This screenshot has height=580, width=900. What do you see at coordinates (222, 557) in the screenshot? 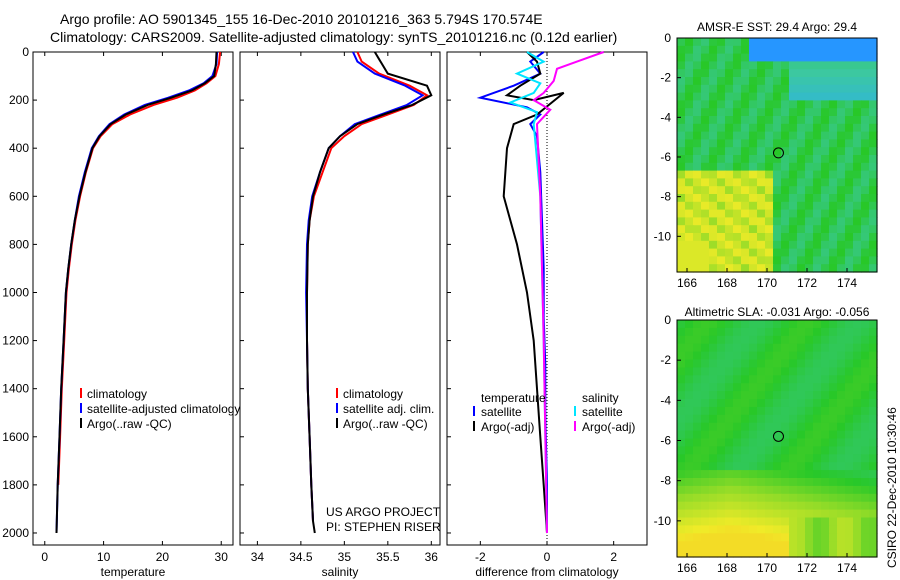
I see `temperature-xtick-label: 30` at bounding box center [222, 557].